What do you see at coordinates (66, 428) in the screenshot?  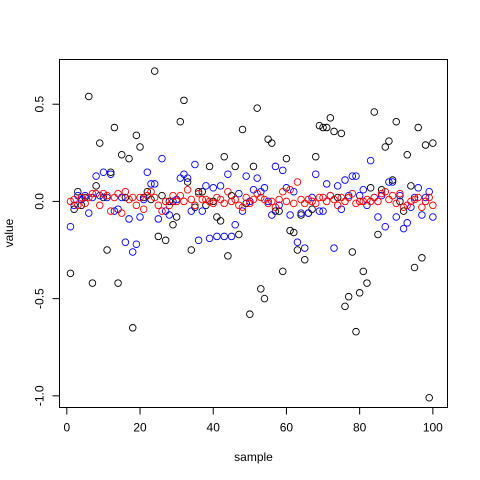 I see `x-tick-label: 0` at bounding box center [66, 428].